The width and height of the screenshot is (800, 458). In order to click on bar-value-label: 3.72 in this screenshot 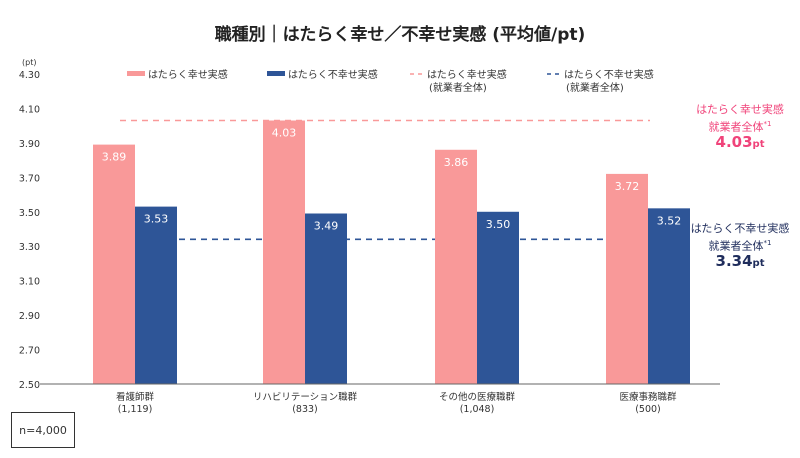, I will do `click(627, 186)`.